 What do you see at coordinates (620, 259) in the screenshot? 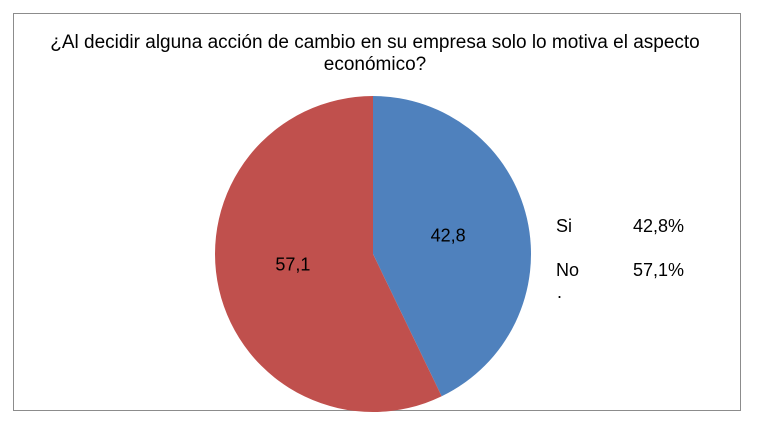
I see `legend: Si 42,8% No 57,1% .` at bounding box center [620, 259].